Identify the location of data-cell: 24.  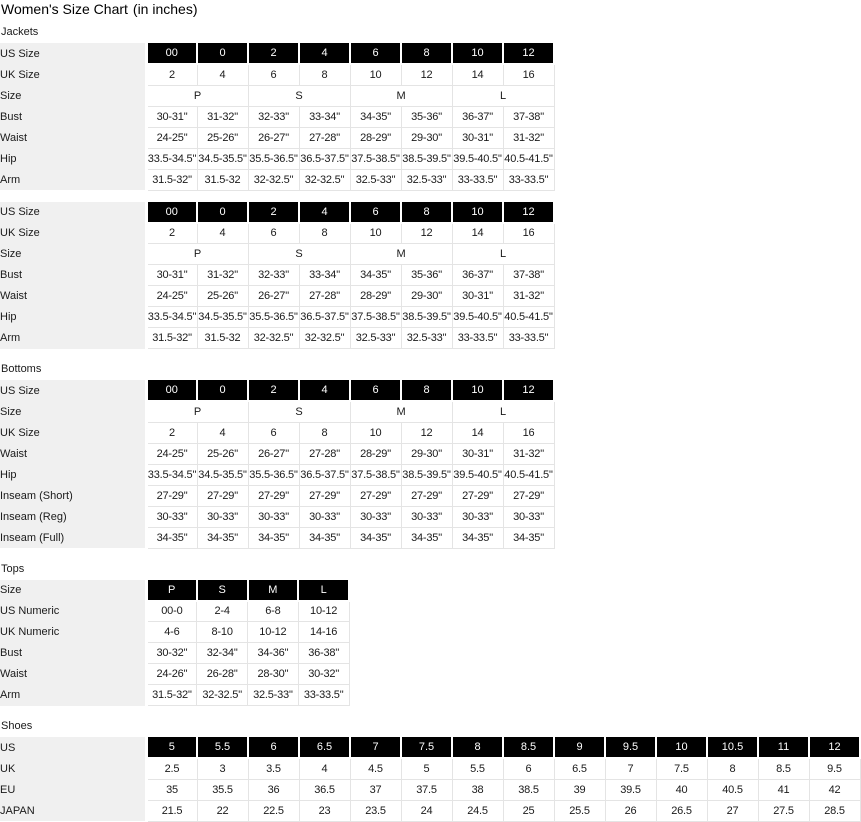
(426, 810).